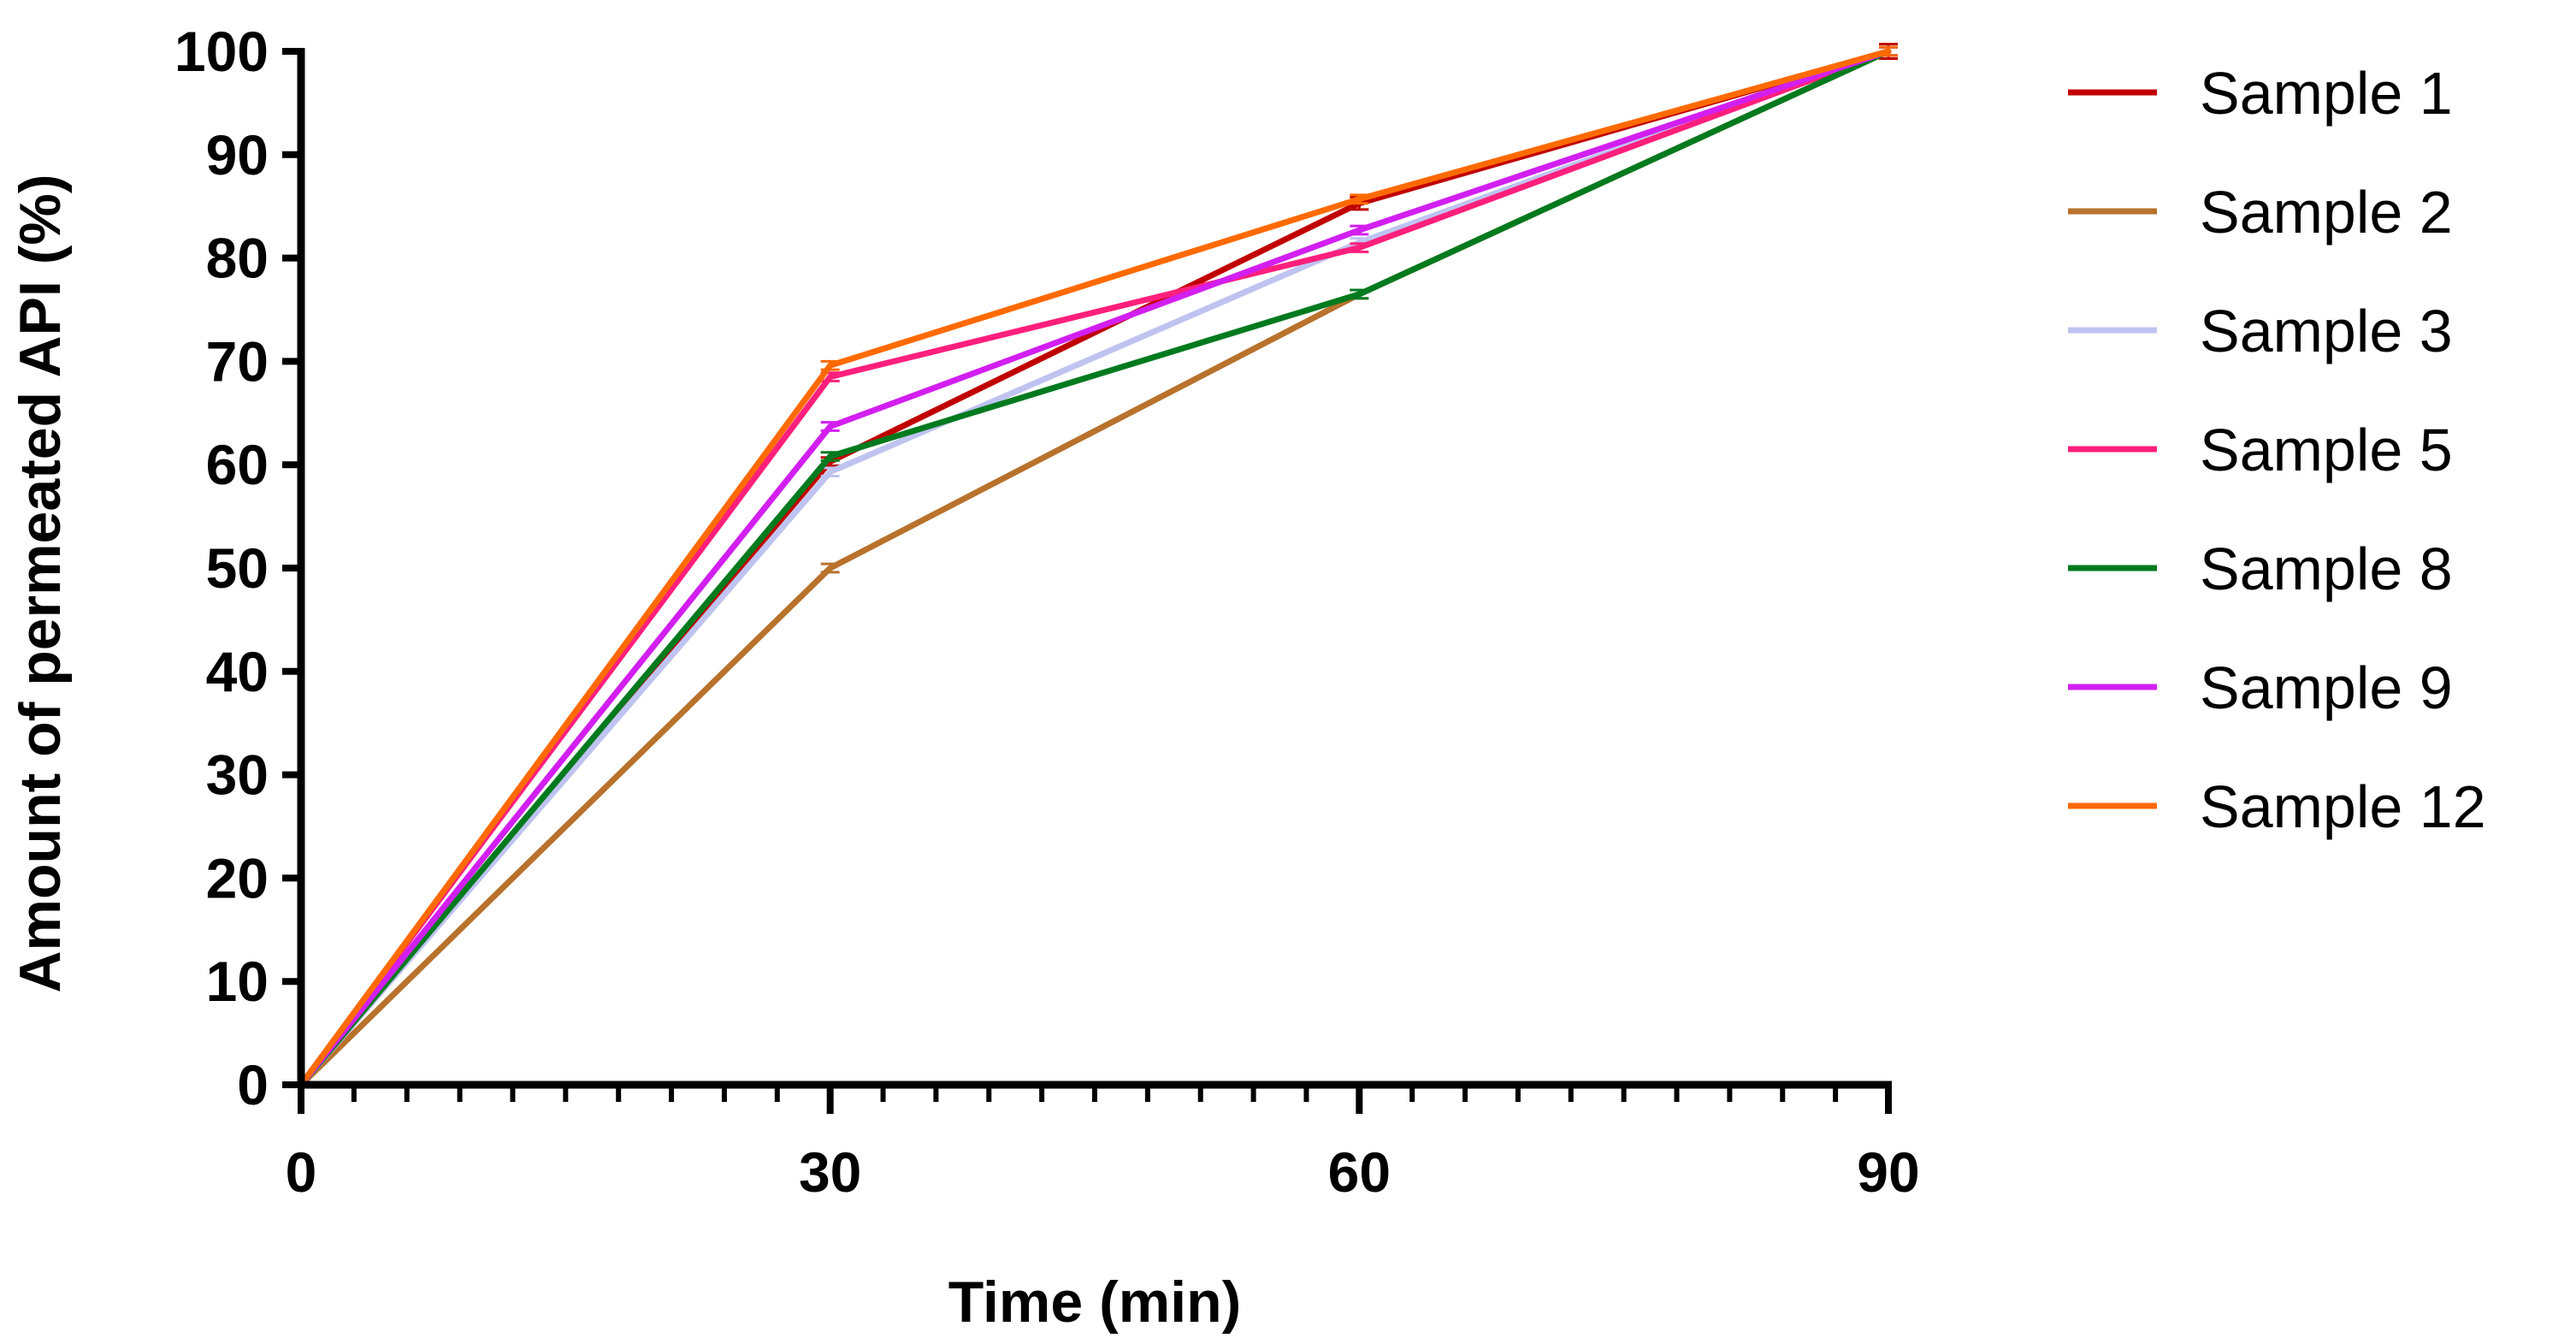 The image size is (2576, 1344). I want to click on x-tick-label: 90, so click(1888, 1172).